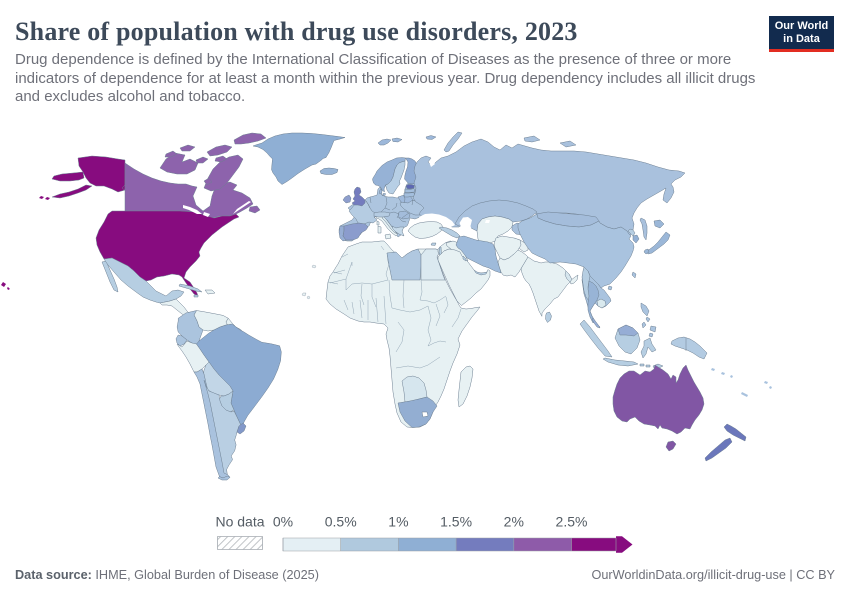 The height and width of the screenshot is (600, 850). I want to click on svg-text: 0%, so click(283, 522).